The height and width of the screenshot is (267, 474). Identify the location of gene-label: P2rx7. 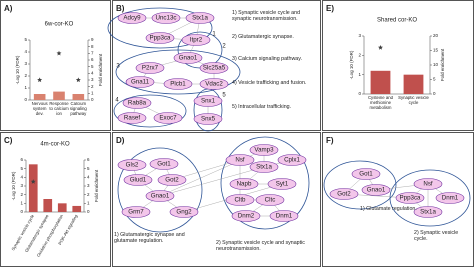
(150, 68).